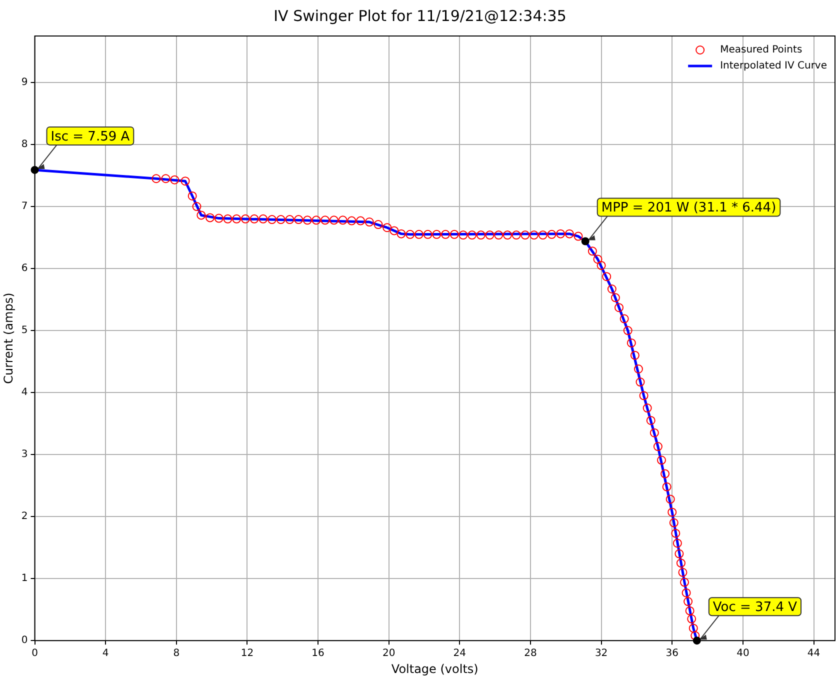 This screenshot has height=679, width=840. What do you see at coordinates (774, 66) in the screenshot?
I see `legend-label: Interpolated IV Curve` at bounding box center [774, 66].